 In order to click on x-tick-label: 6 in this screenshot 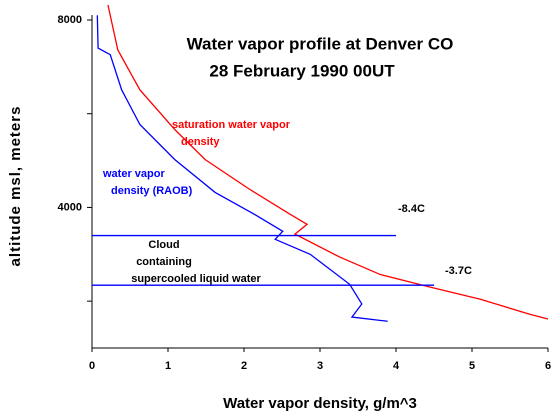, I will do `click(548, 366)`.